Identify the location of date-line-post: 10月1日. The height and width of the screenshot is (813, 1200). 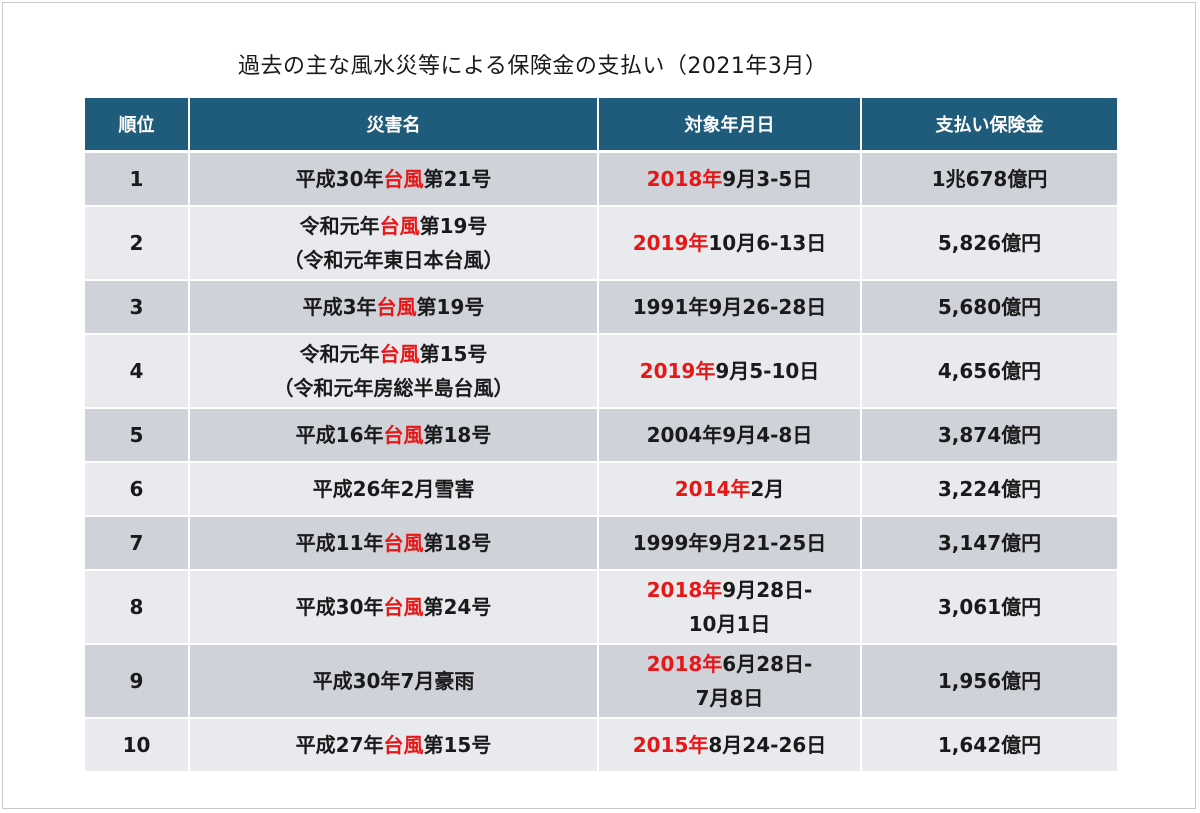
(729, 624).